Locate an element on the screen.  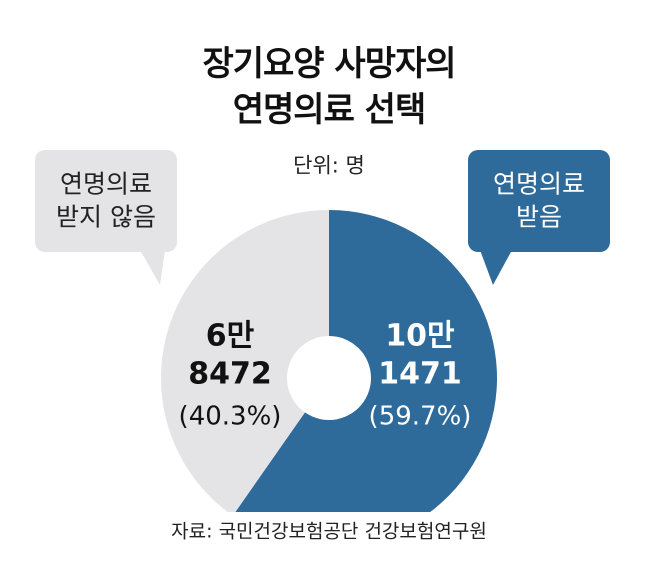
pie-slice is located at coordinates (244, 363).